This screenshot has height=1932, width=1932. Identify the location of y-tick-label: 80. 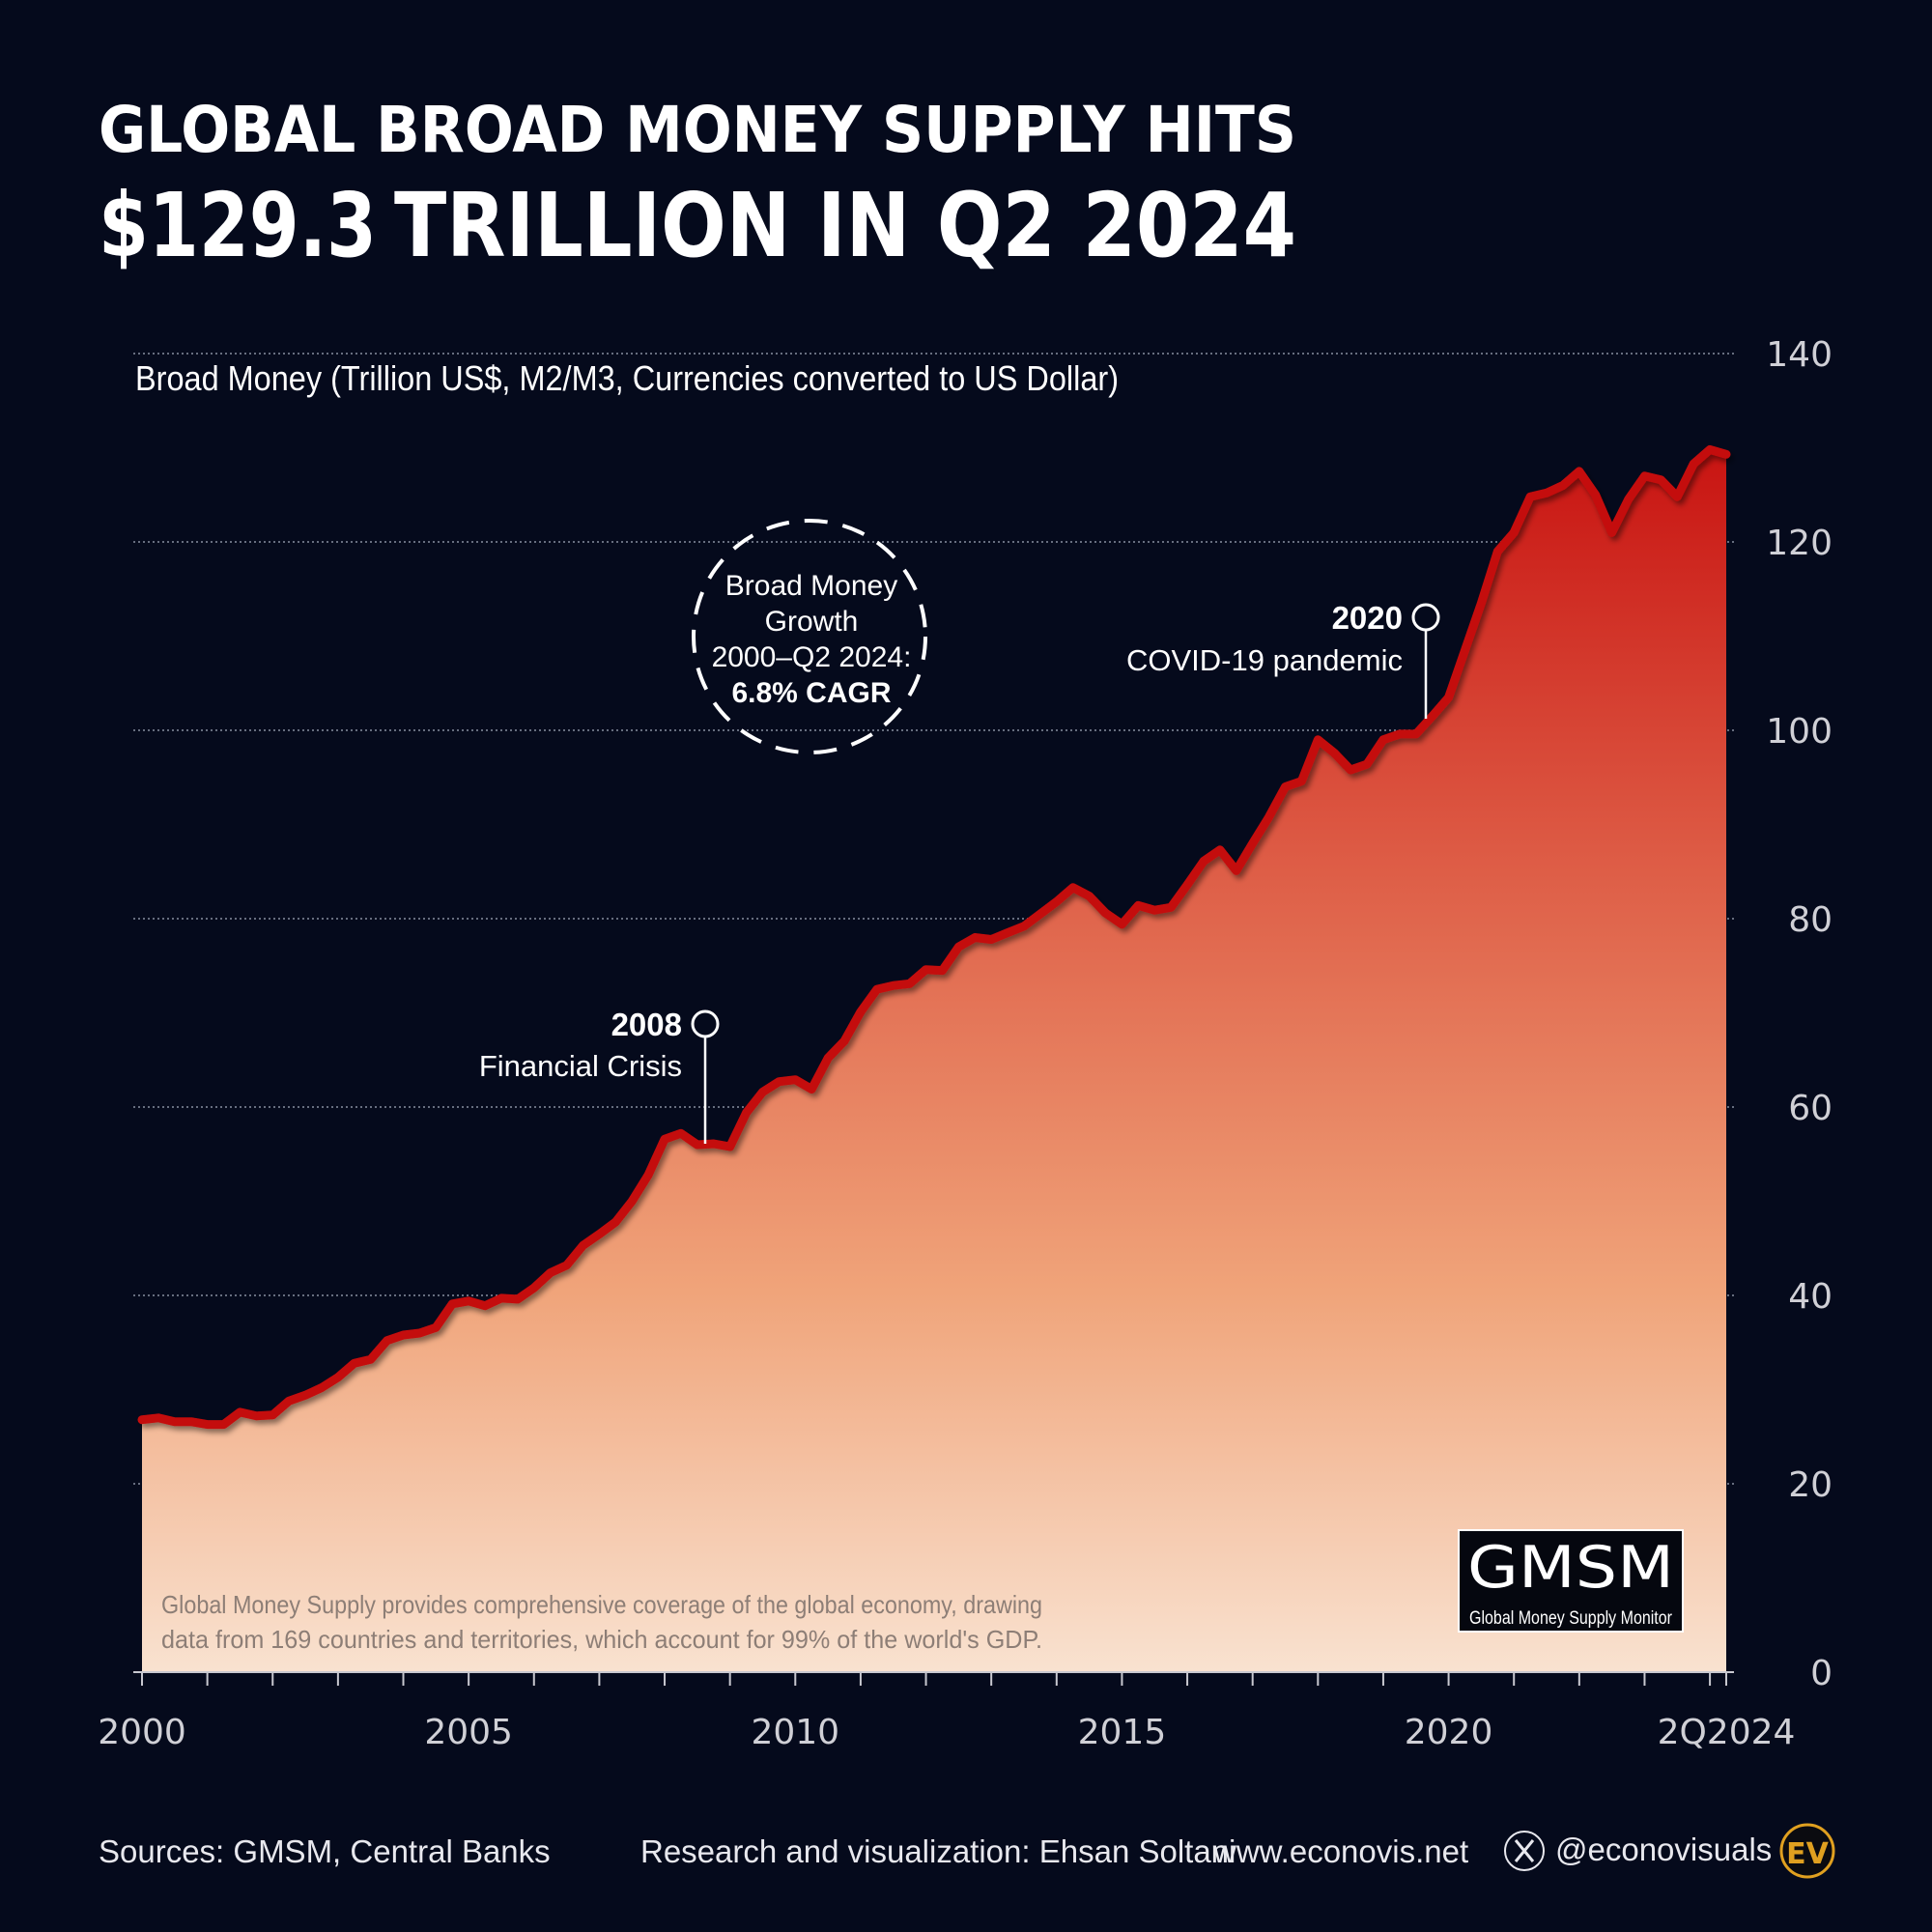
(1810, 920).